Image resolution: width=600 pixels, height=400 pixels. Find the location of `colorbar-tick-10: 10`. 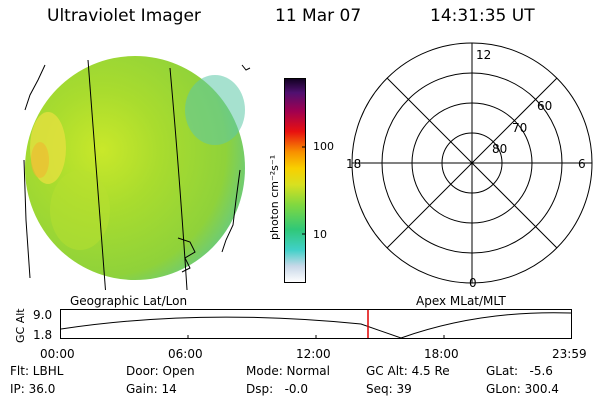

colorbar-tick-10: 10 is located at coordinates (320, 234).